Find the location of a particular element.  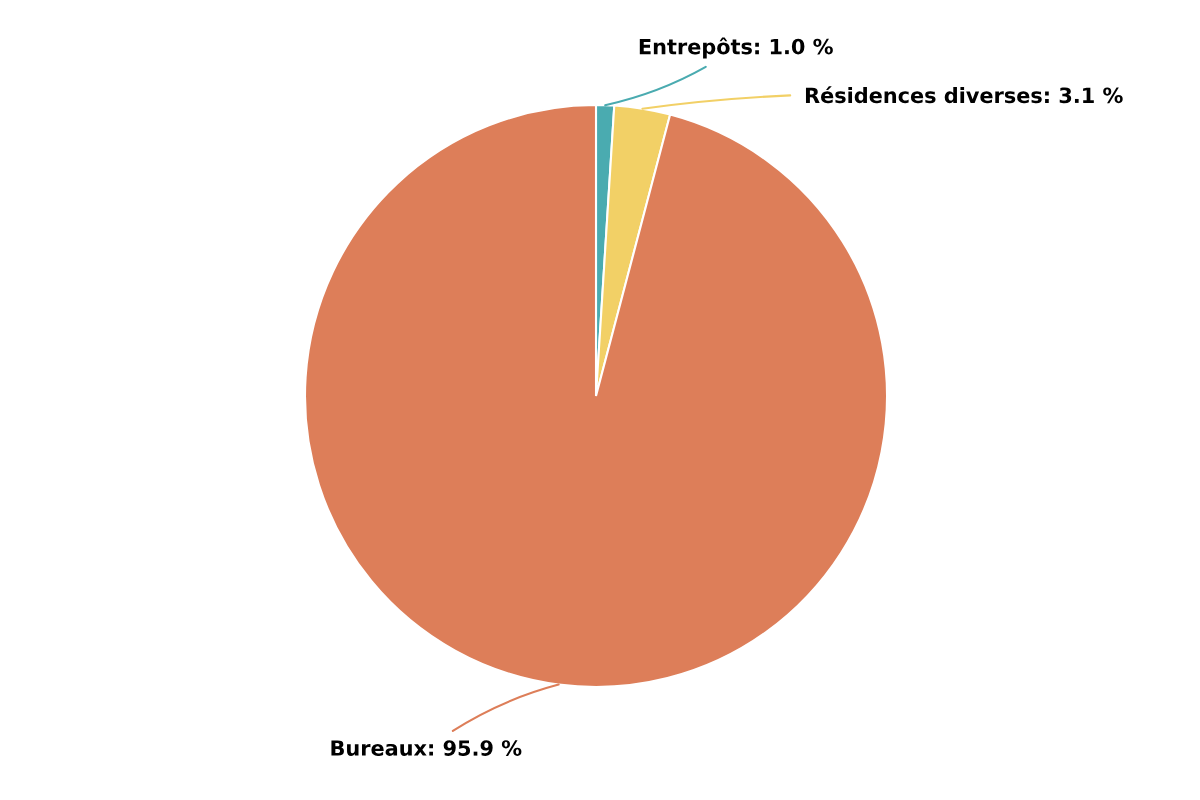

slice-label: Entrepôts: 1.0 % is located at coordinates (736, 48).